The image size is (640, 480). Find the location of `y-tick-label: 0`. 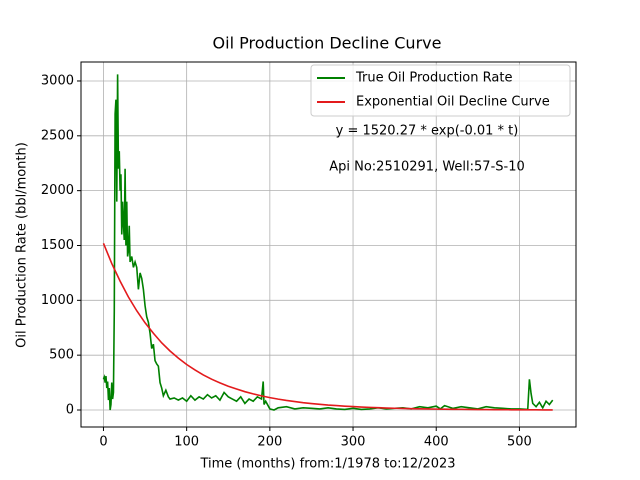

y-tick-label: 0 is located at coordinates (70, 410).